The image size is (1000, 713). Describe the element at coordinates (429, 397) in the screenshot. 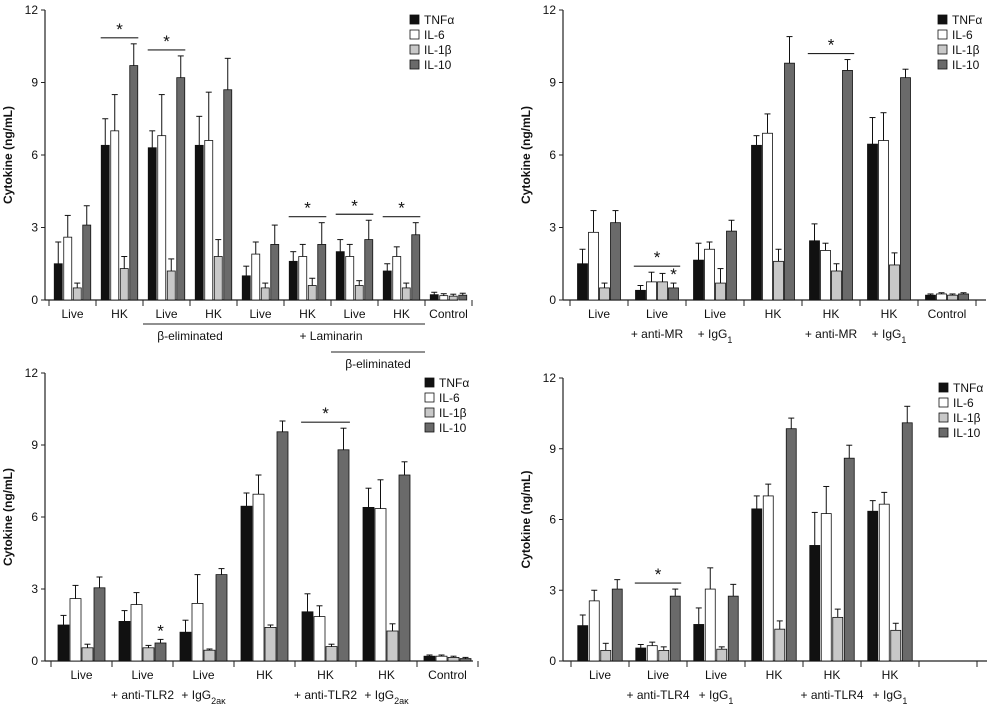

I see `legend-swatch-il6` at that location.